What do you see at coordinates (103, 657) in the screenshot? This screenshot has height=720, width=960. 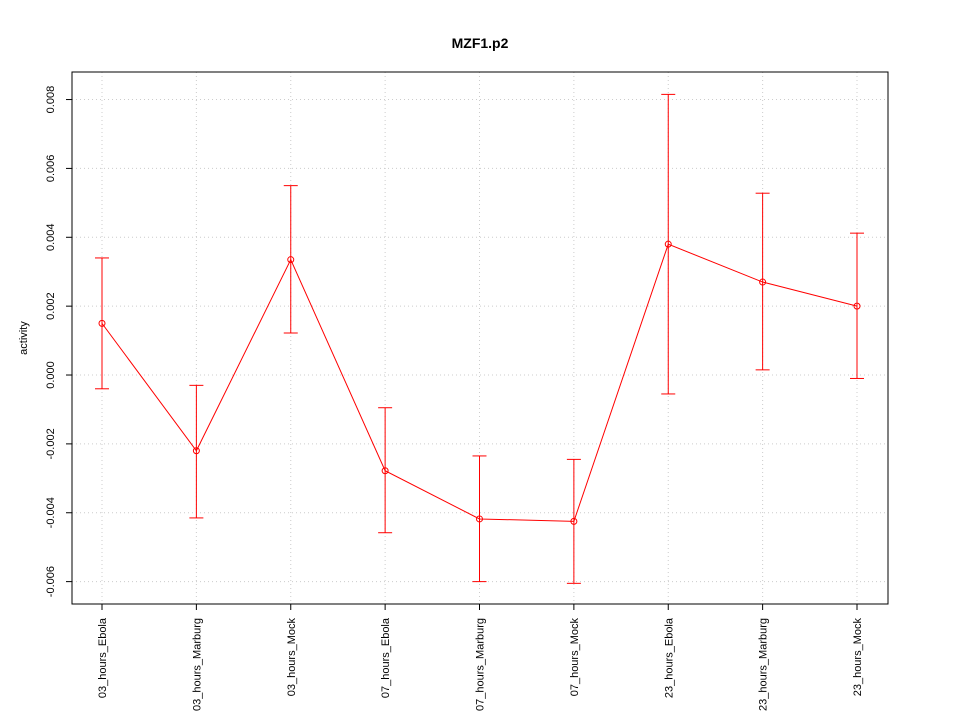 I see `x-tick-label: 03_hours_Ebola` at bounding box center [103, 657].